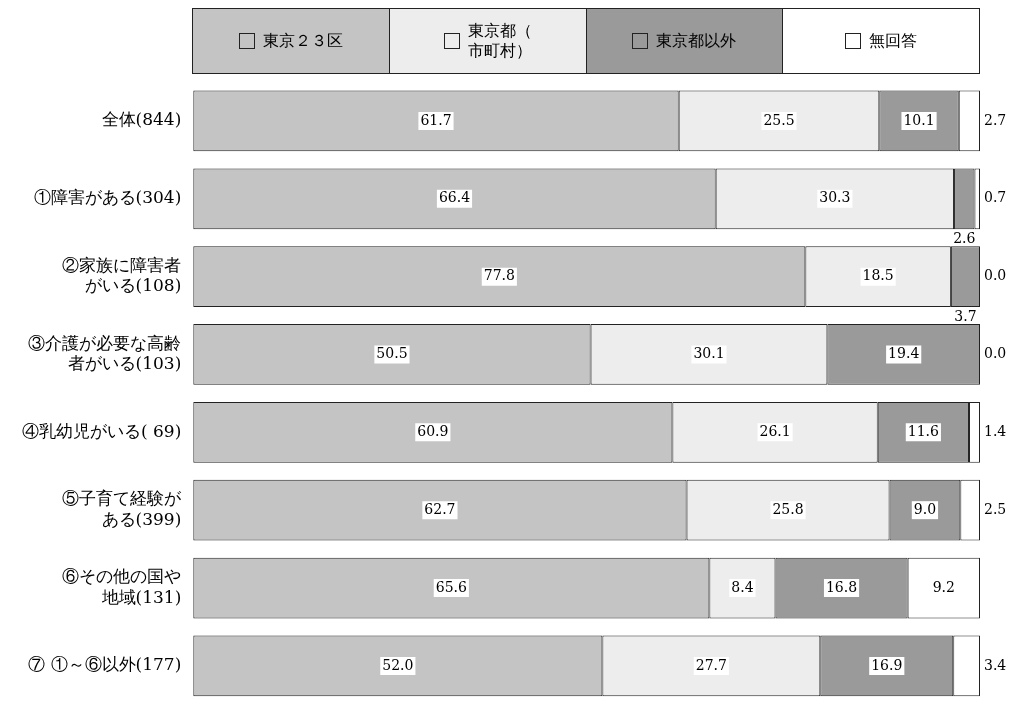 This screenshot has width=1020, height=727. Describe the element at coordinates (742, 586) in the screenshot. I see `data-label: 8.4` at that location.